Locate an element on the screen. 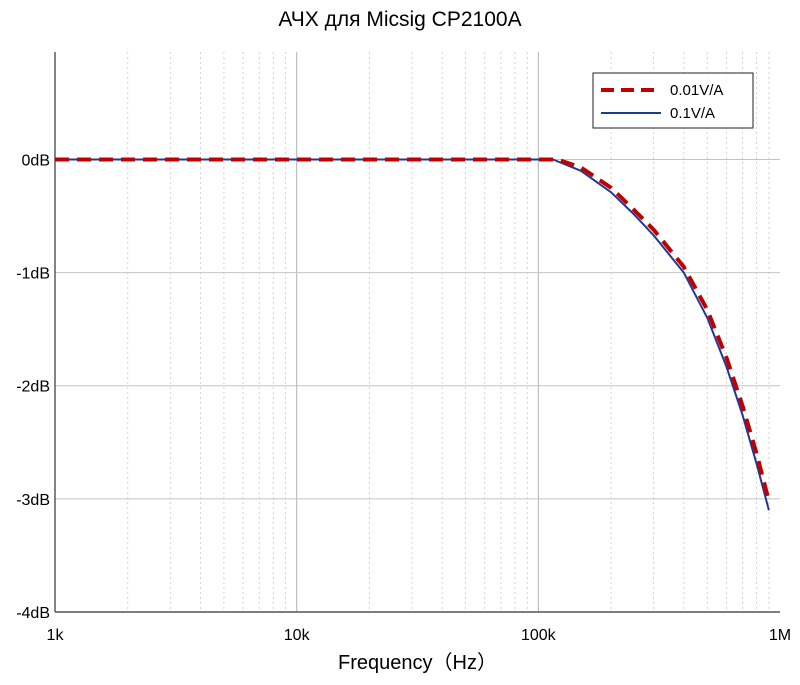 Image resolution: width=800 pixels, height=685 pixels. x-tick-label: 10k is located at coordinates (297, 635).